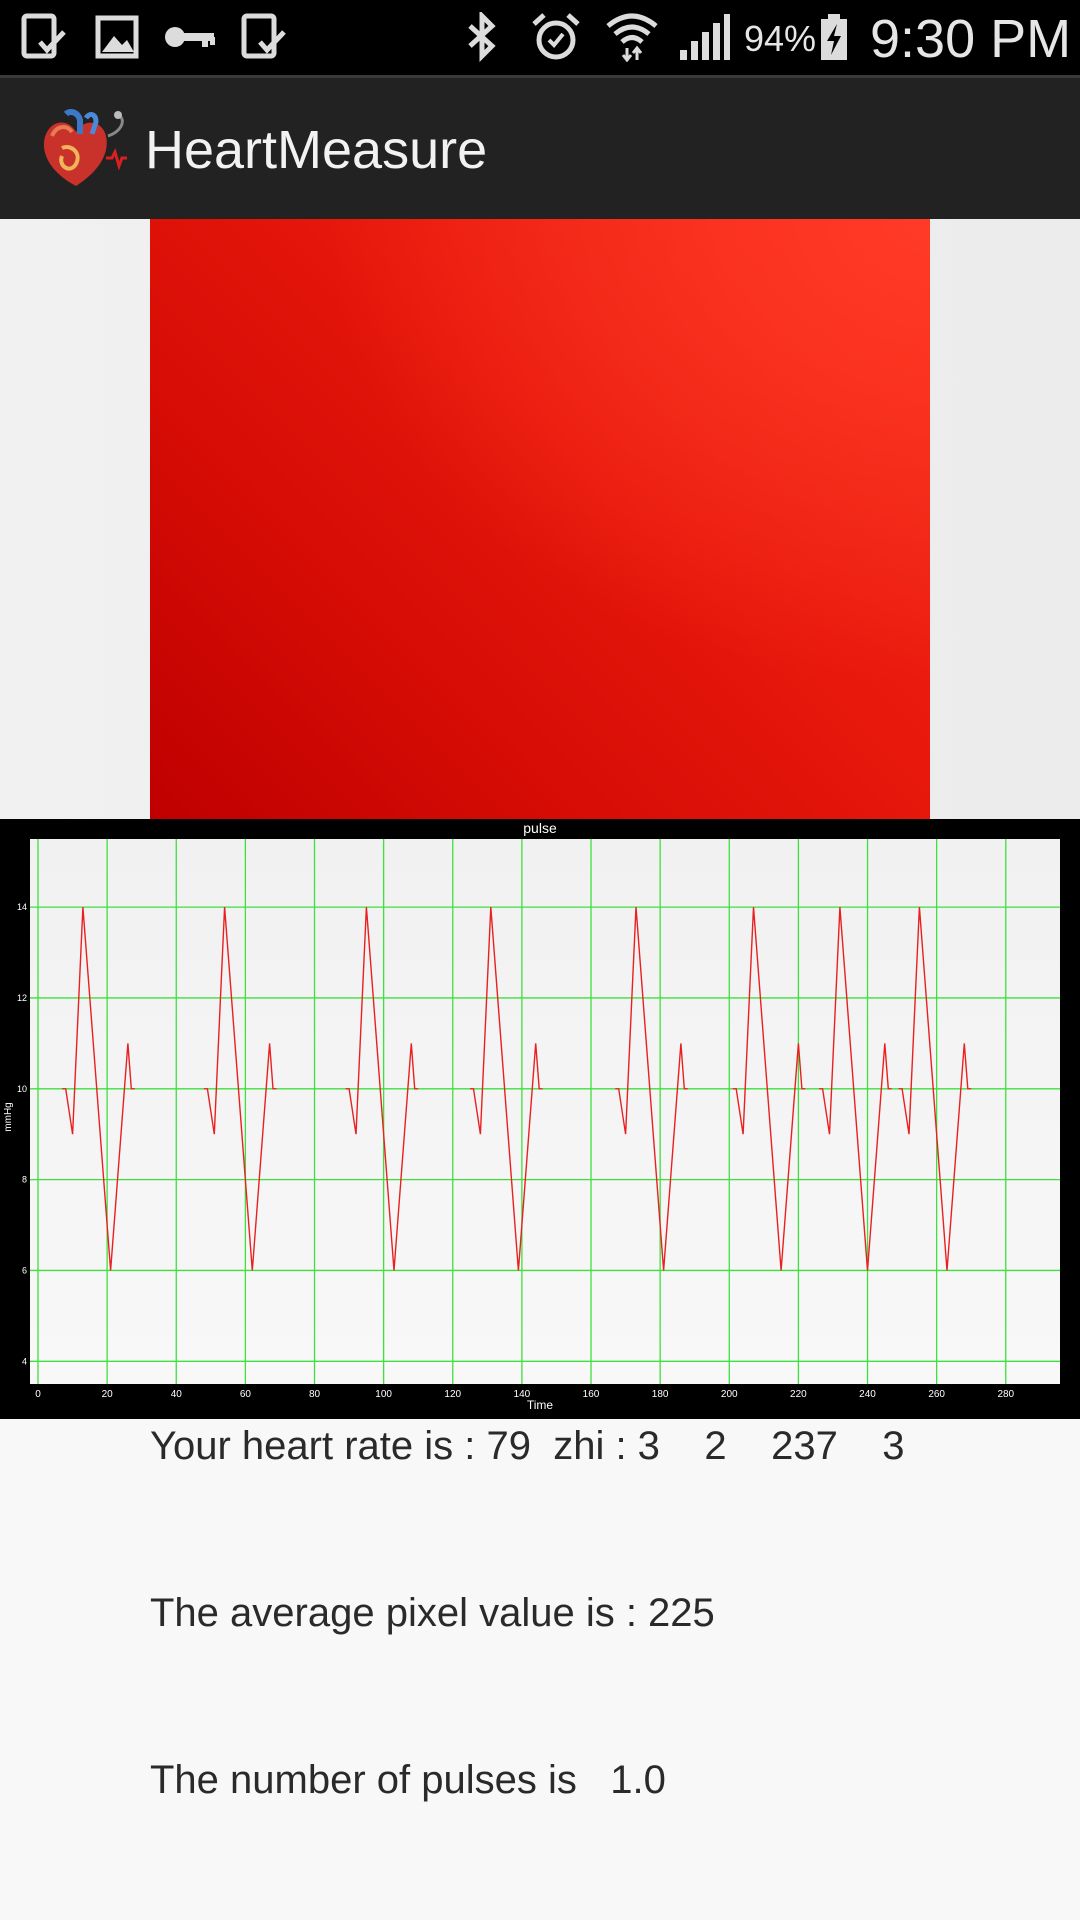 This screenshot has width=1080, height=1920. I want to click on x-tick-label: 200, so click(729, 1394).